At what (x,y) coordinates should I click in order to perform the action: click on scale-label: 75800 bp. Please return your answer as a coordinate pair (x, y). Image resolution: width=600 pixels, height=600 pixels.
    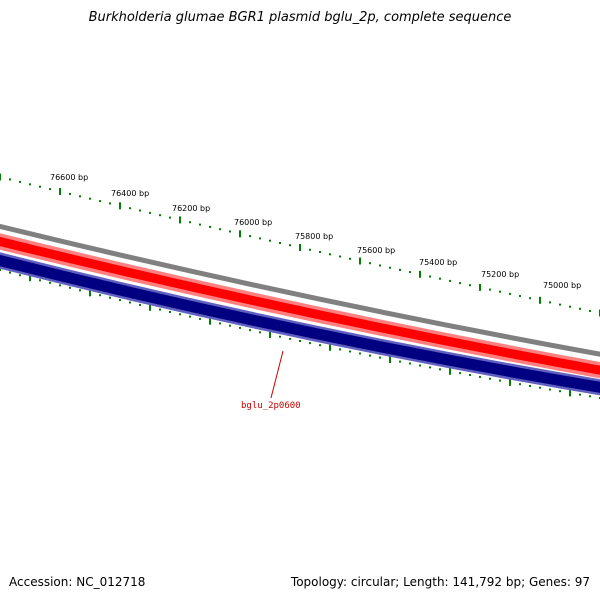
    Looking at the image, I should click on (314, 236).